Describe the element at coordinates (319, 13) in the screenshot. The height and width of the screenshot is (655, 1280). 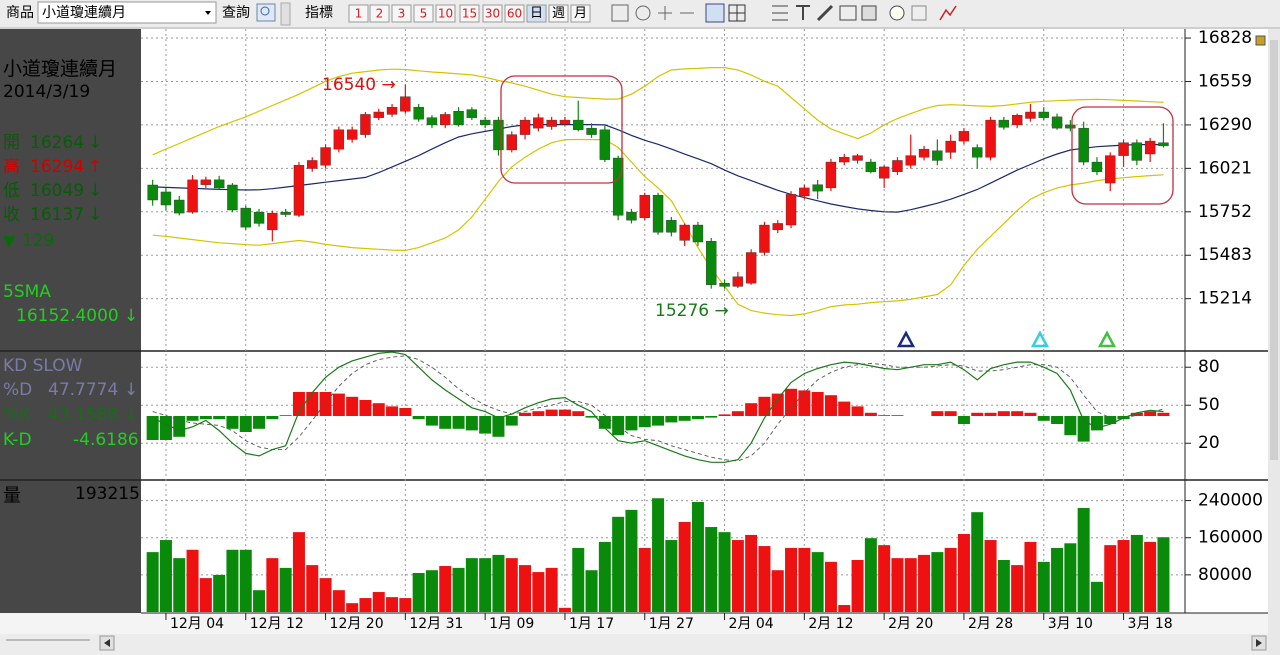
I see `indicator-button: 指標` at that location.